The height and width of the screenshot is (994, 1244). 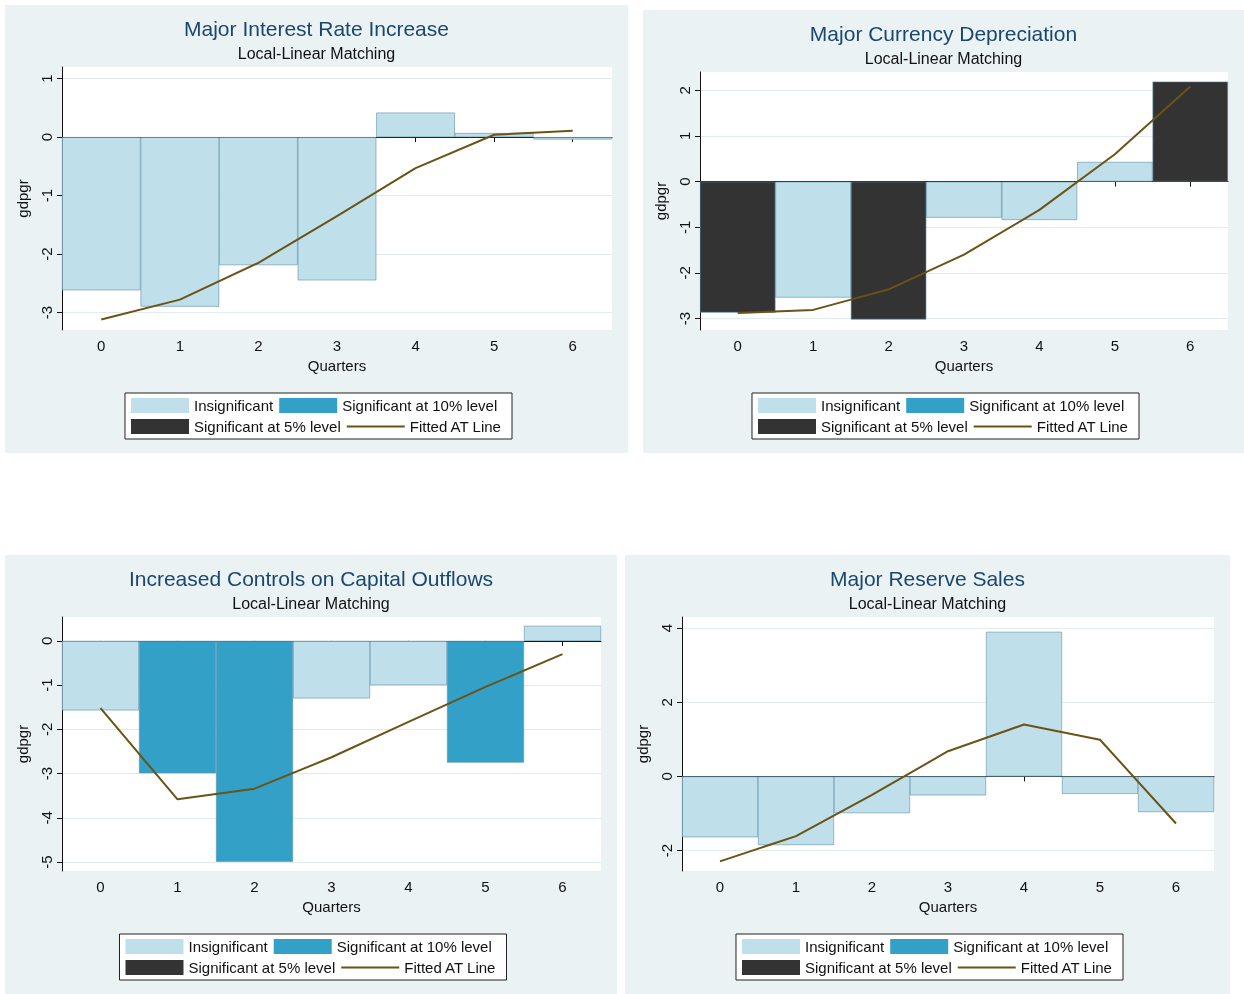 What do you see at coordinates (943, 33) in the screenshot?
I see `chart-title: Major Currency Depreciation` at bounding box center [943, 33].